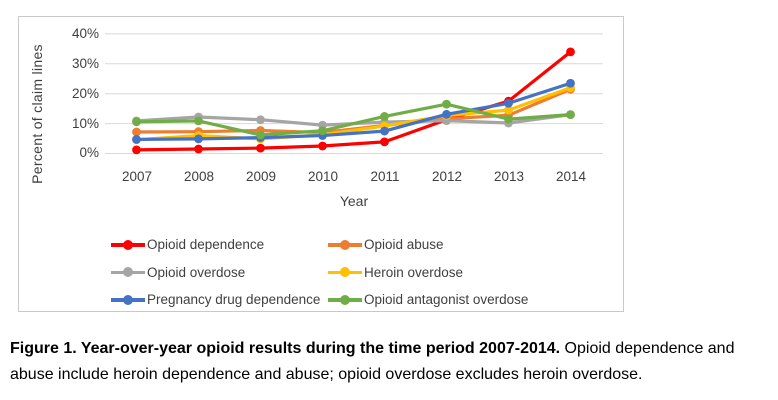 The image size is (778, 400). Describe the element at coordinates (85, 33) in the screenshot. I see `y-tick-label-40: 40%` at that location.